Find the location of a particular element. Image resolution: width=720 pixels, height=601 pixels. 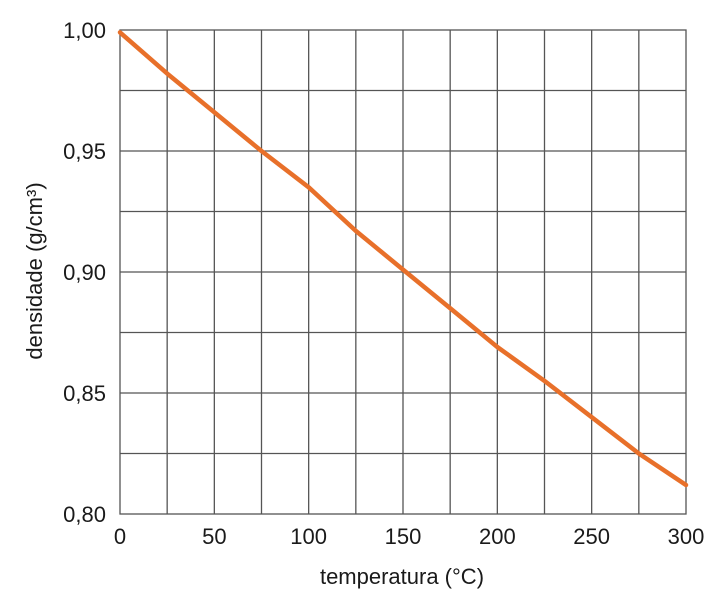

x-tick-label: 200 is located at coordinates (497, 536).